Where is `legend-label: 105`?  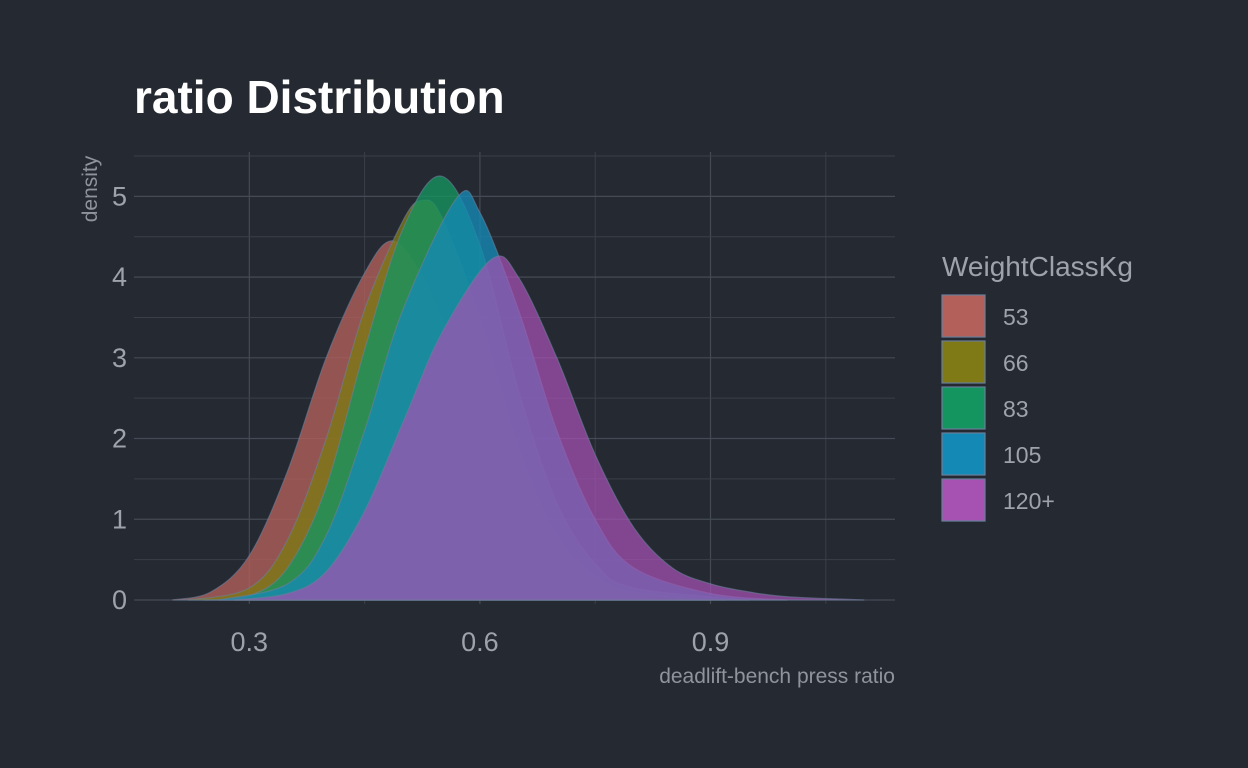 legend-label: 105 is located at coordinates (1022, 455).